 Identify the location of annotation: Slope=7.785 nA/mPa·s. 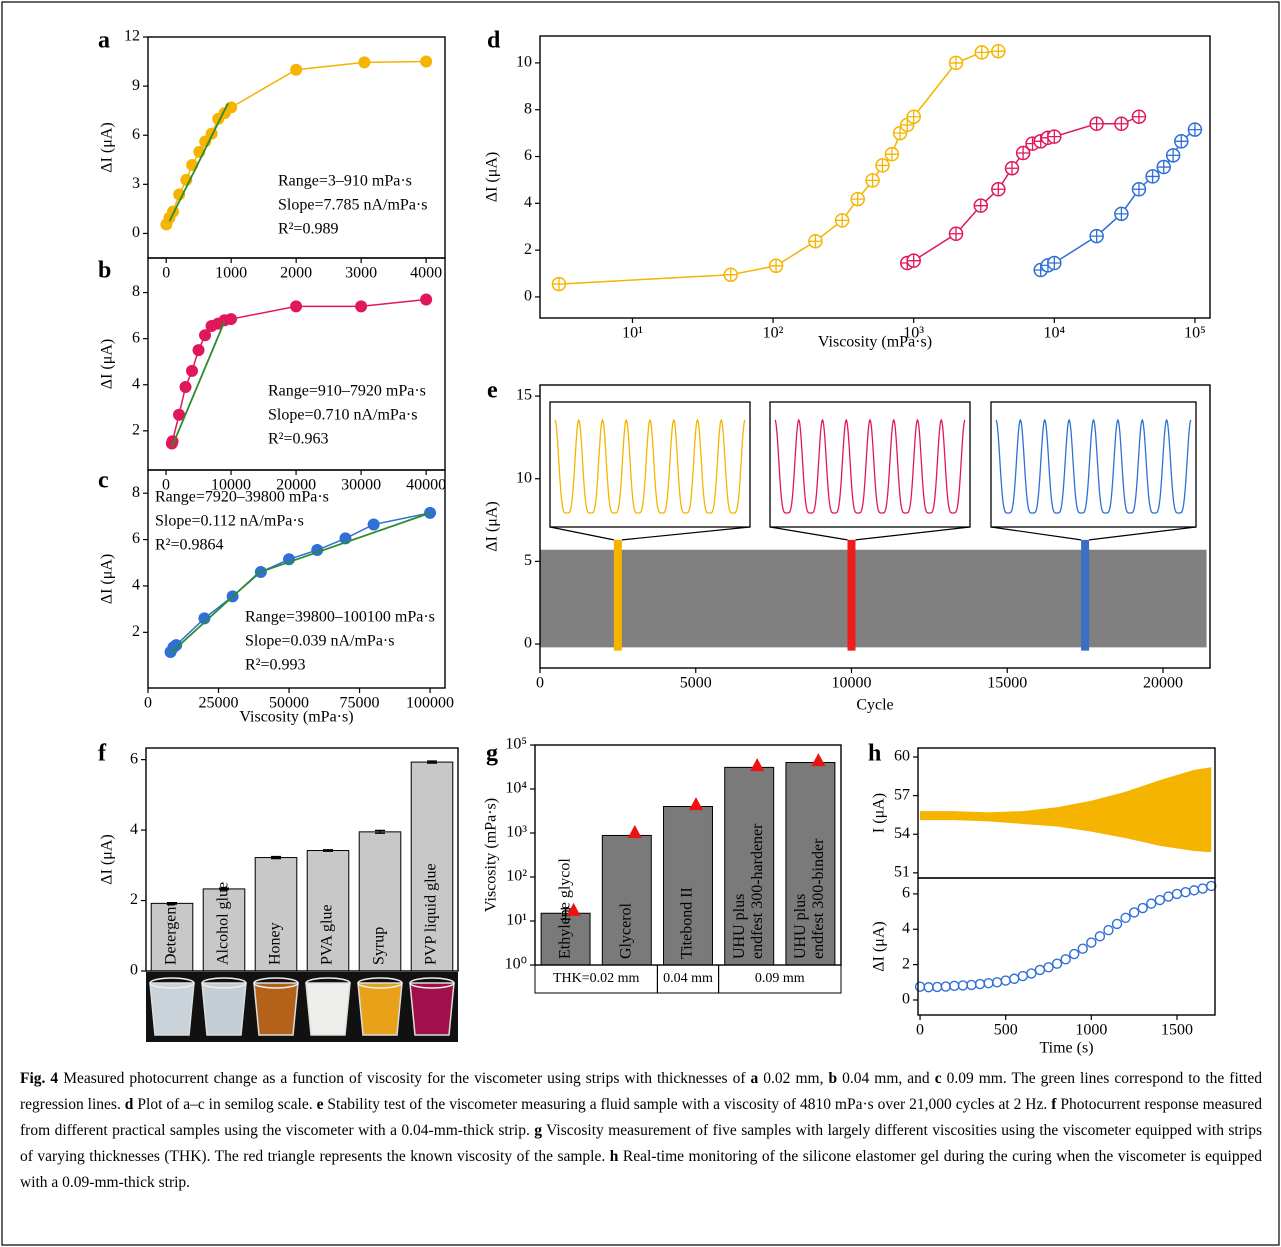
(352, 205).